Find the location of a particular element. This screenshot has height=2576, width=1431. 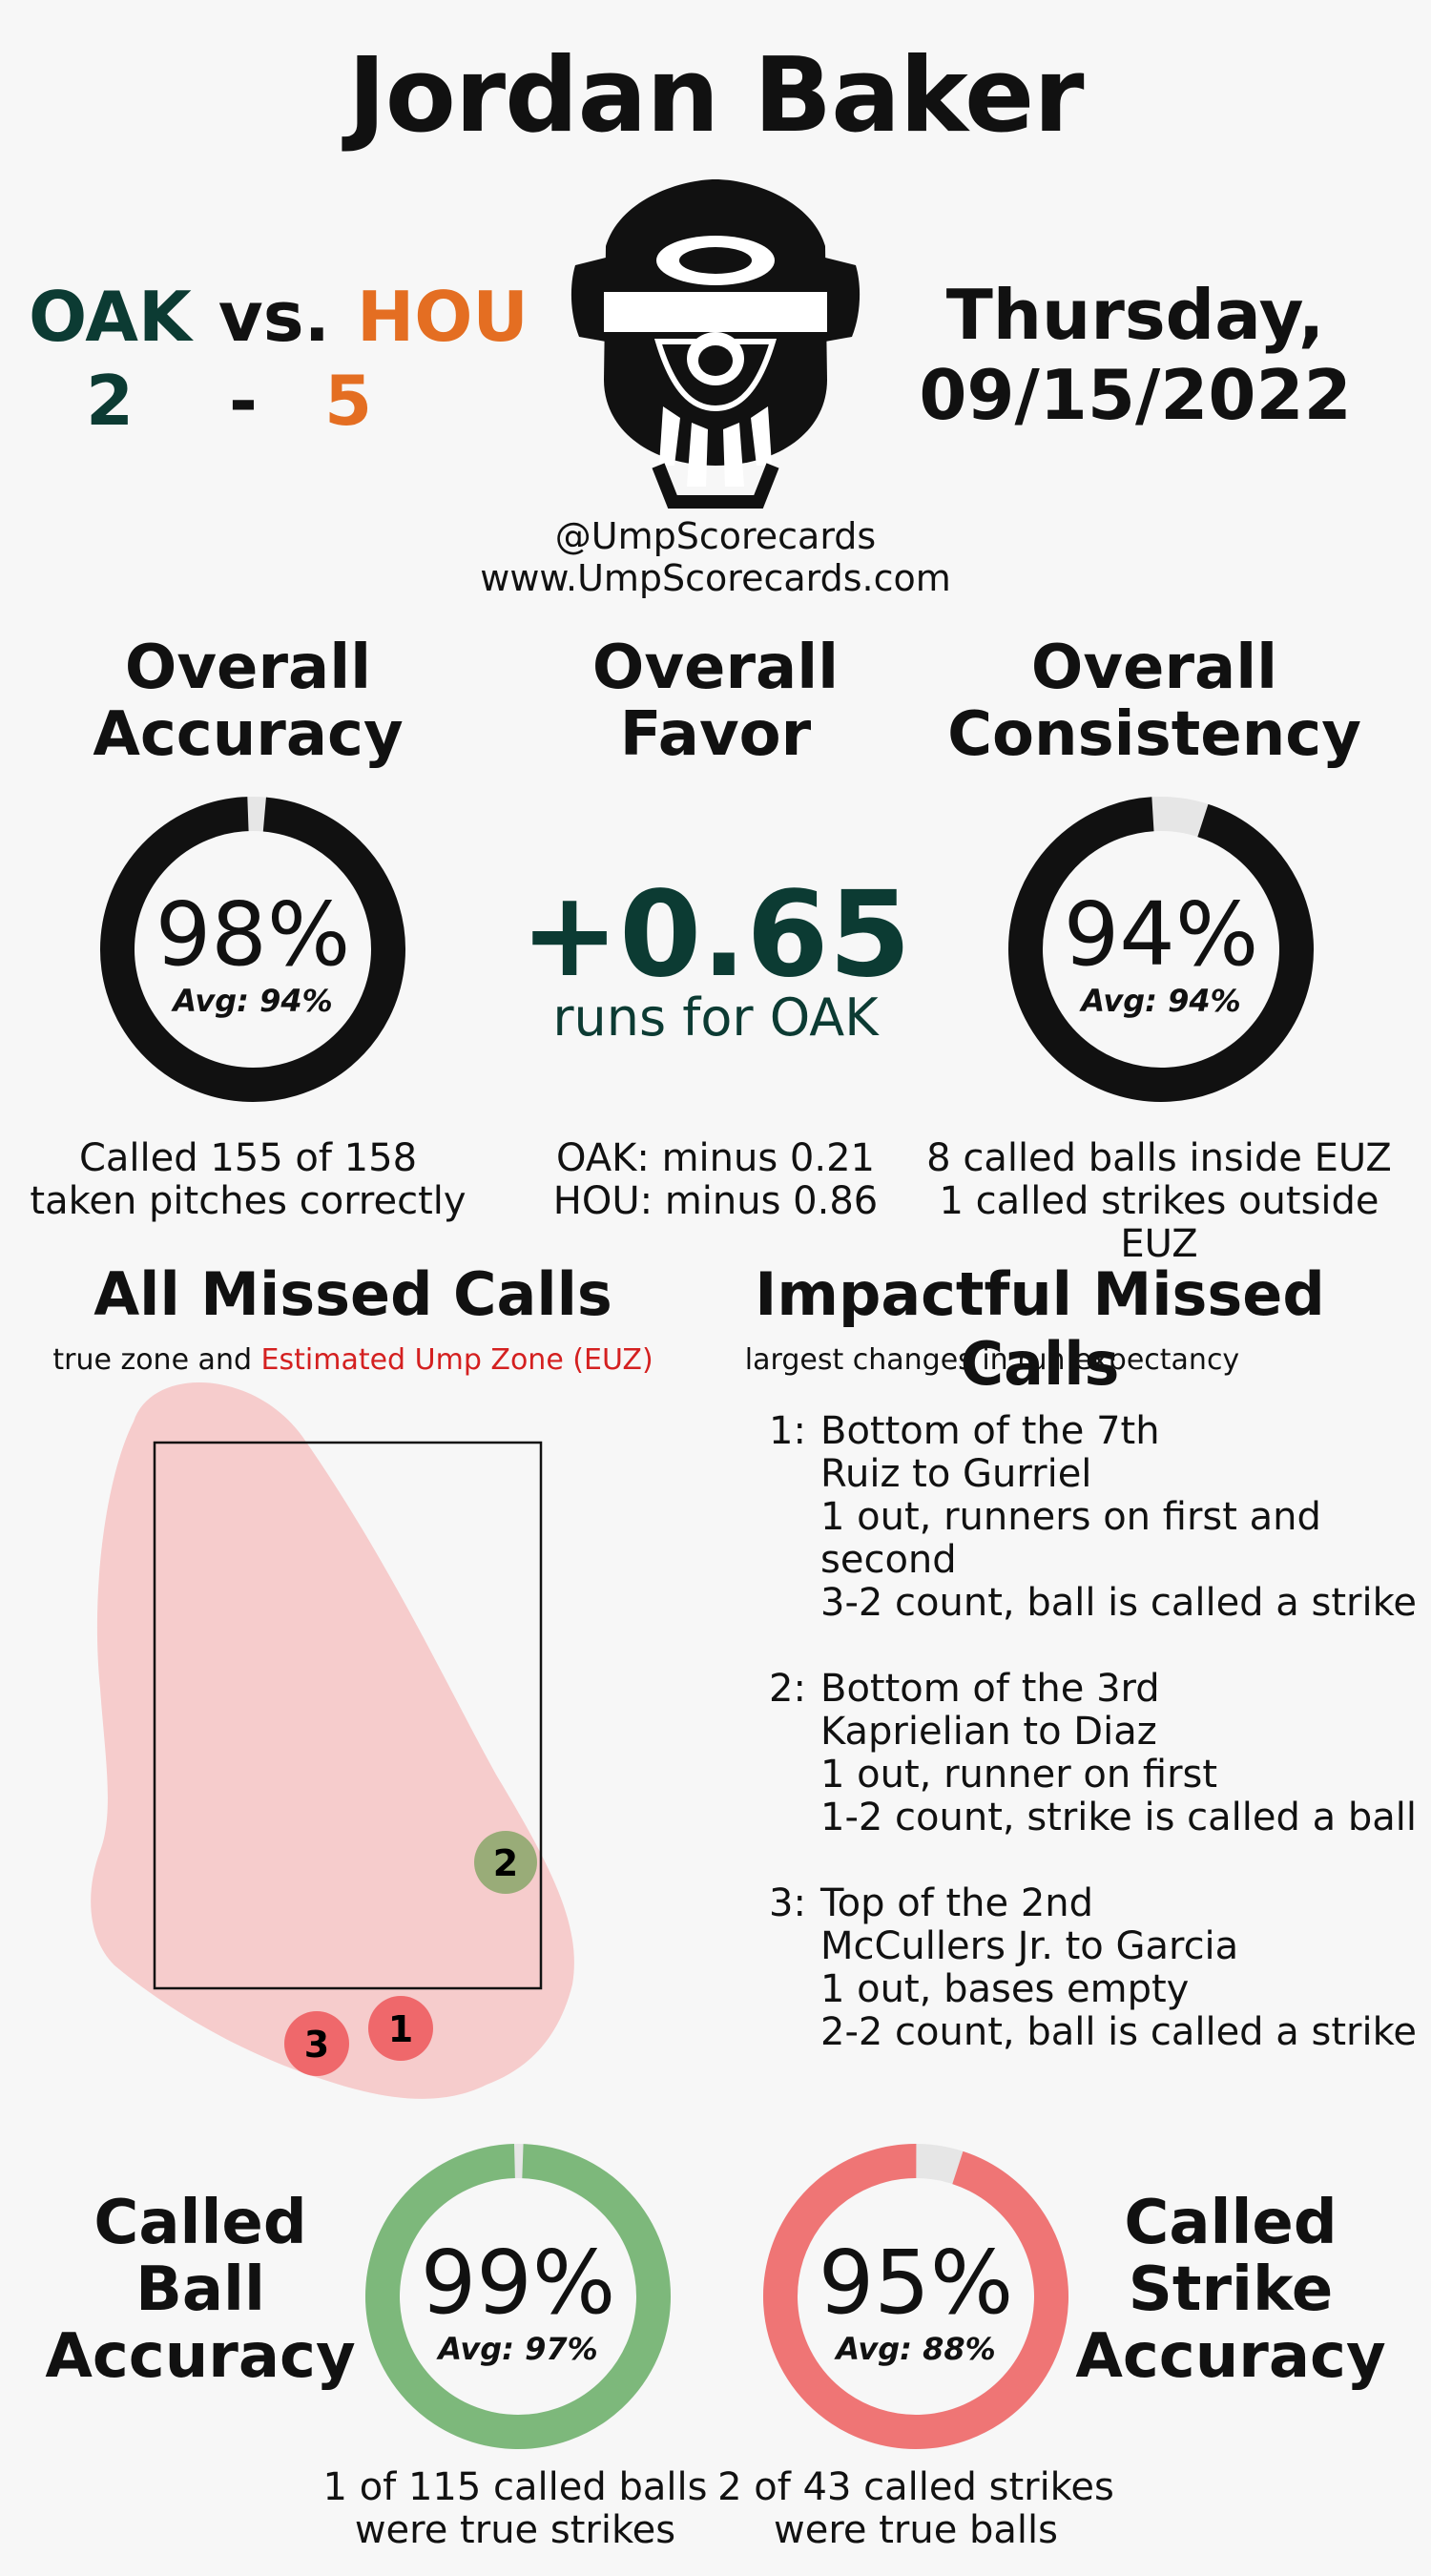

euz-region is located at coordinates (332, 1740).